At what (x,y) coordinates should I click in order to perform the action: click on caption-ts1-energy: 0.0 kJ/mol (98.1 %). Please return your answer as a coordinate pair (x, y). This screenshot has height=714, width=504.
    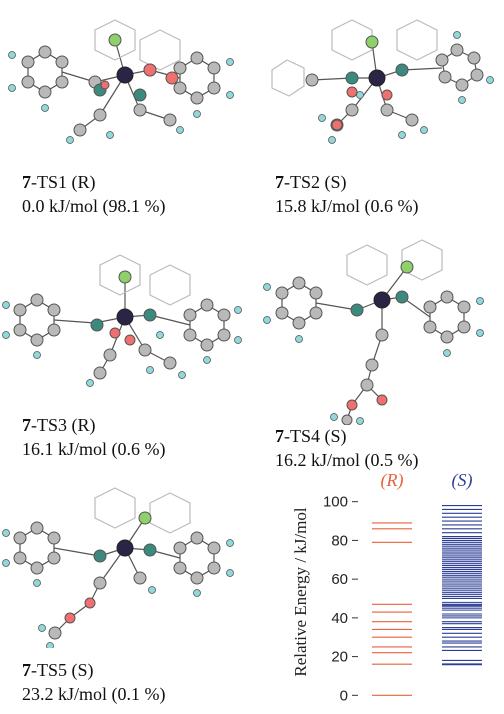
    Looking at the image, I should click on (94, 206).